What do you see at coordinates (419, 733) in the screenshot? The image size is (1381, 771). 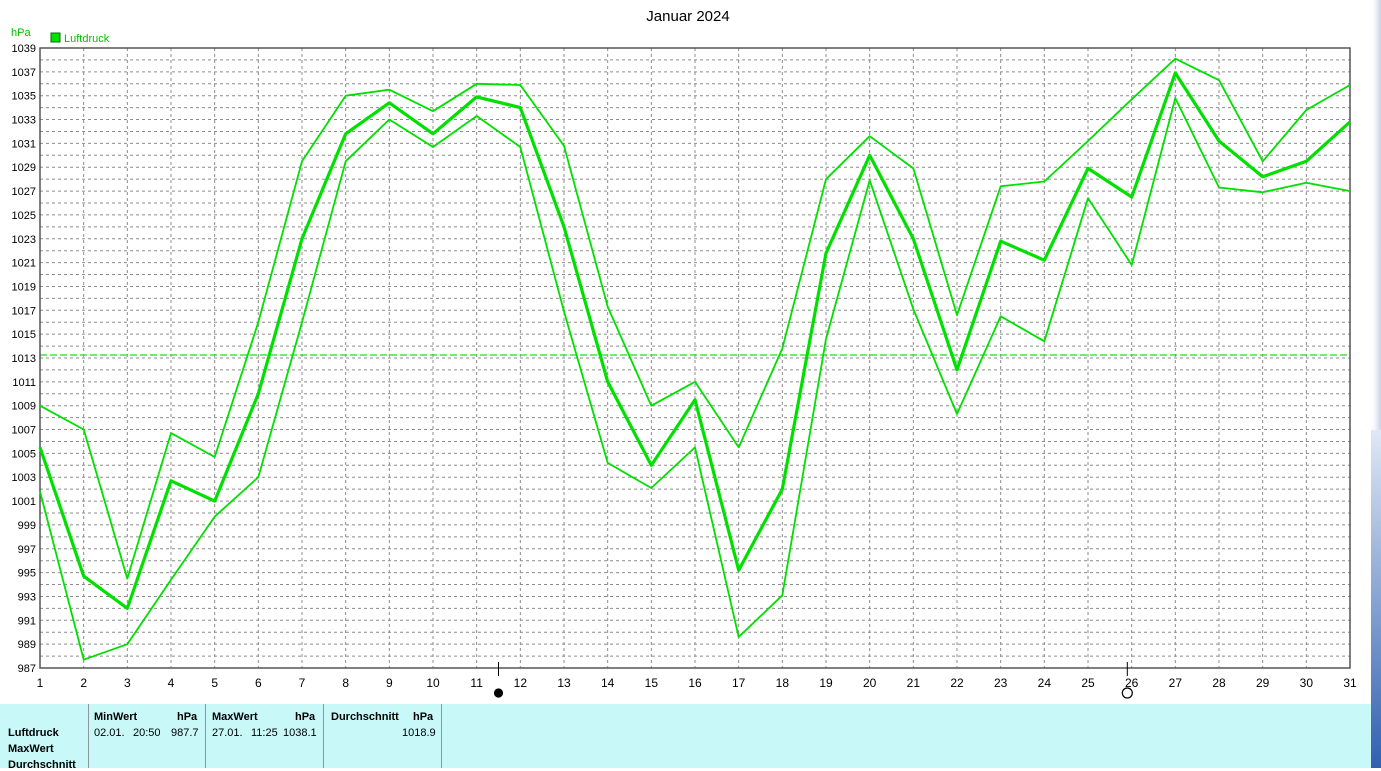 I see `avg-value: 1018.9` at bounding box center [419, 733].